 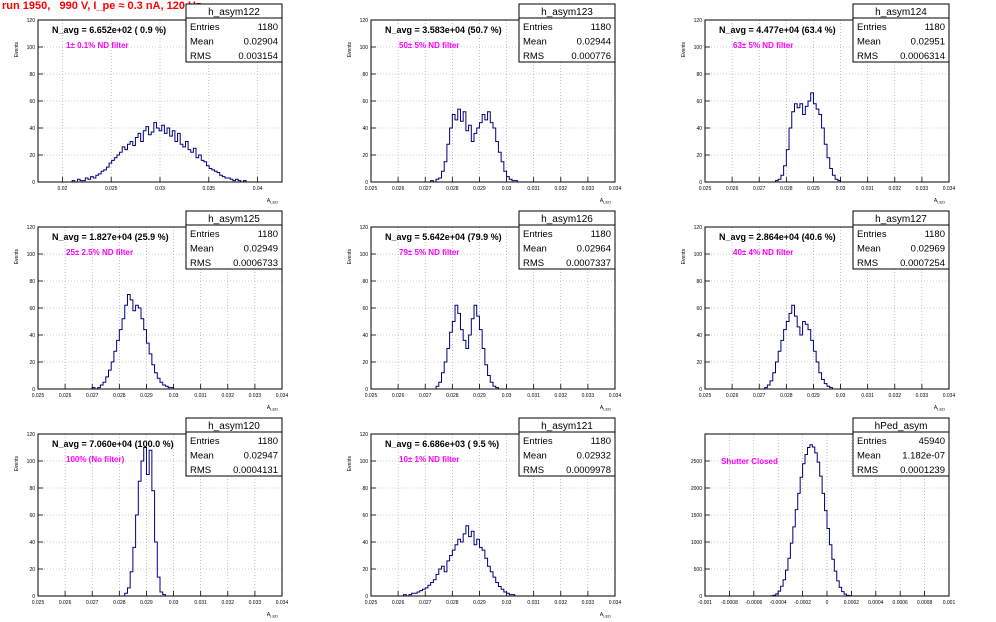 I want to click on stat-value: 0.02964, so click(x=594, y=249).